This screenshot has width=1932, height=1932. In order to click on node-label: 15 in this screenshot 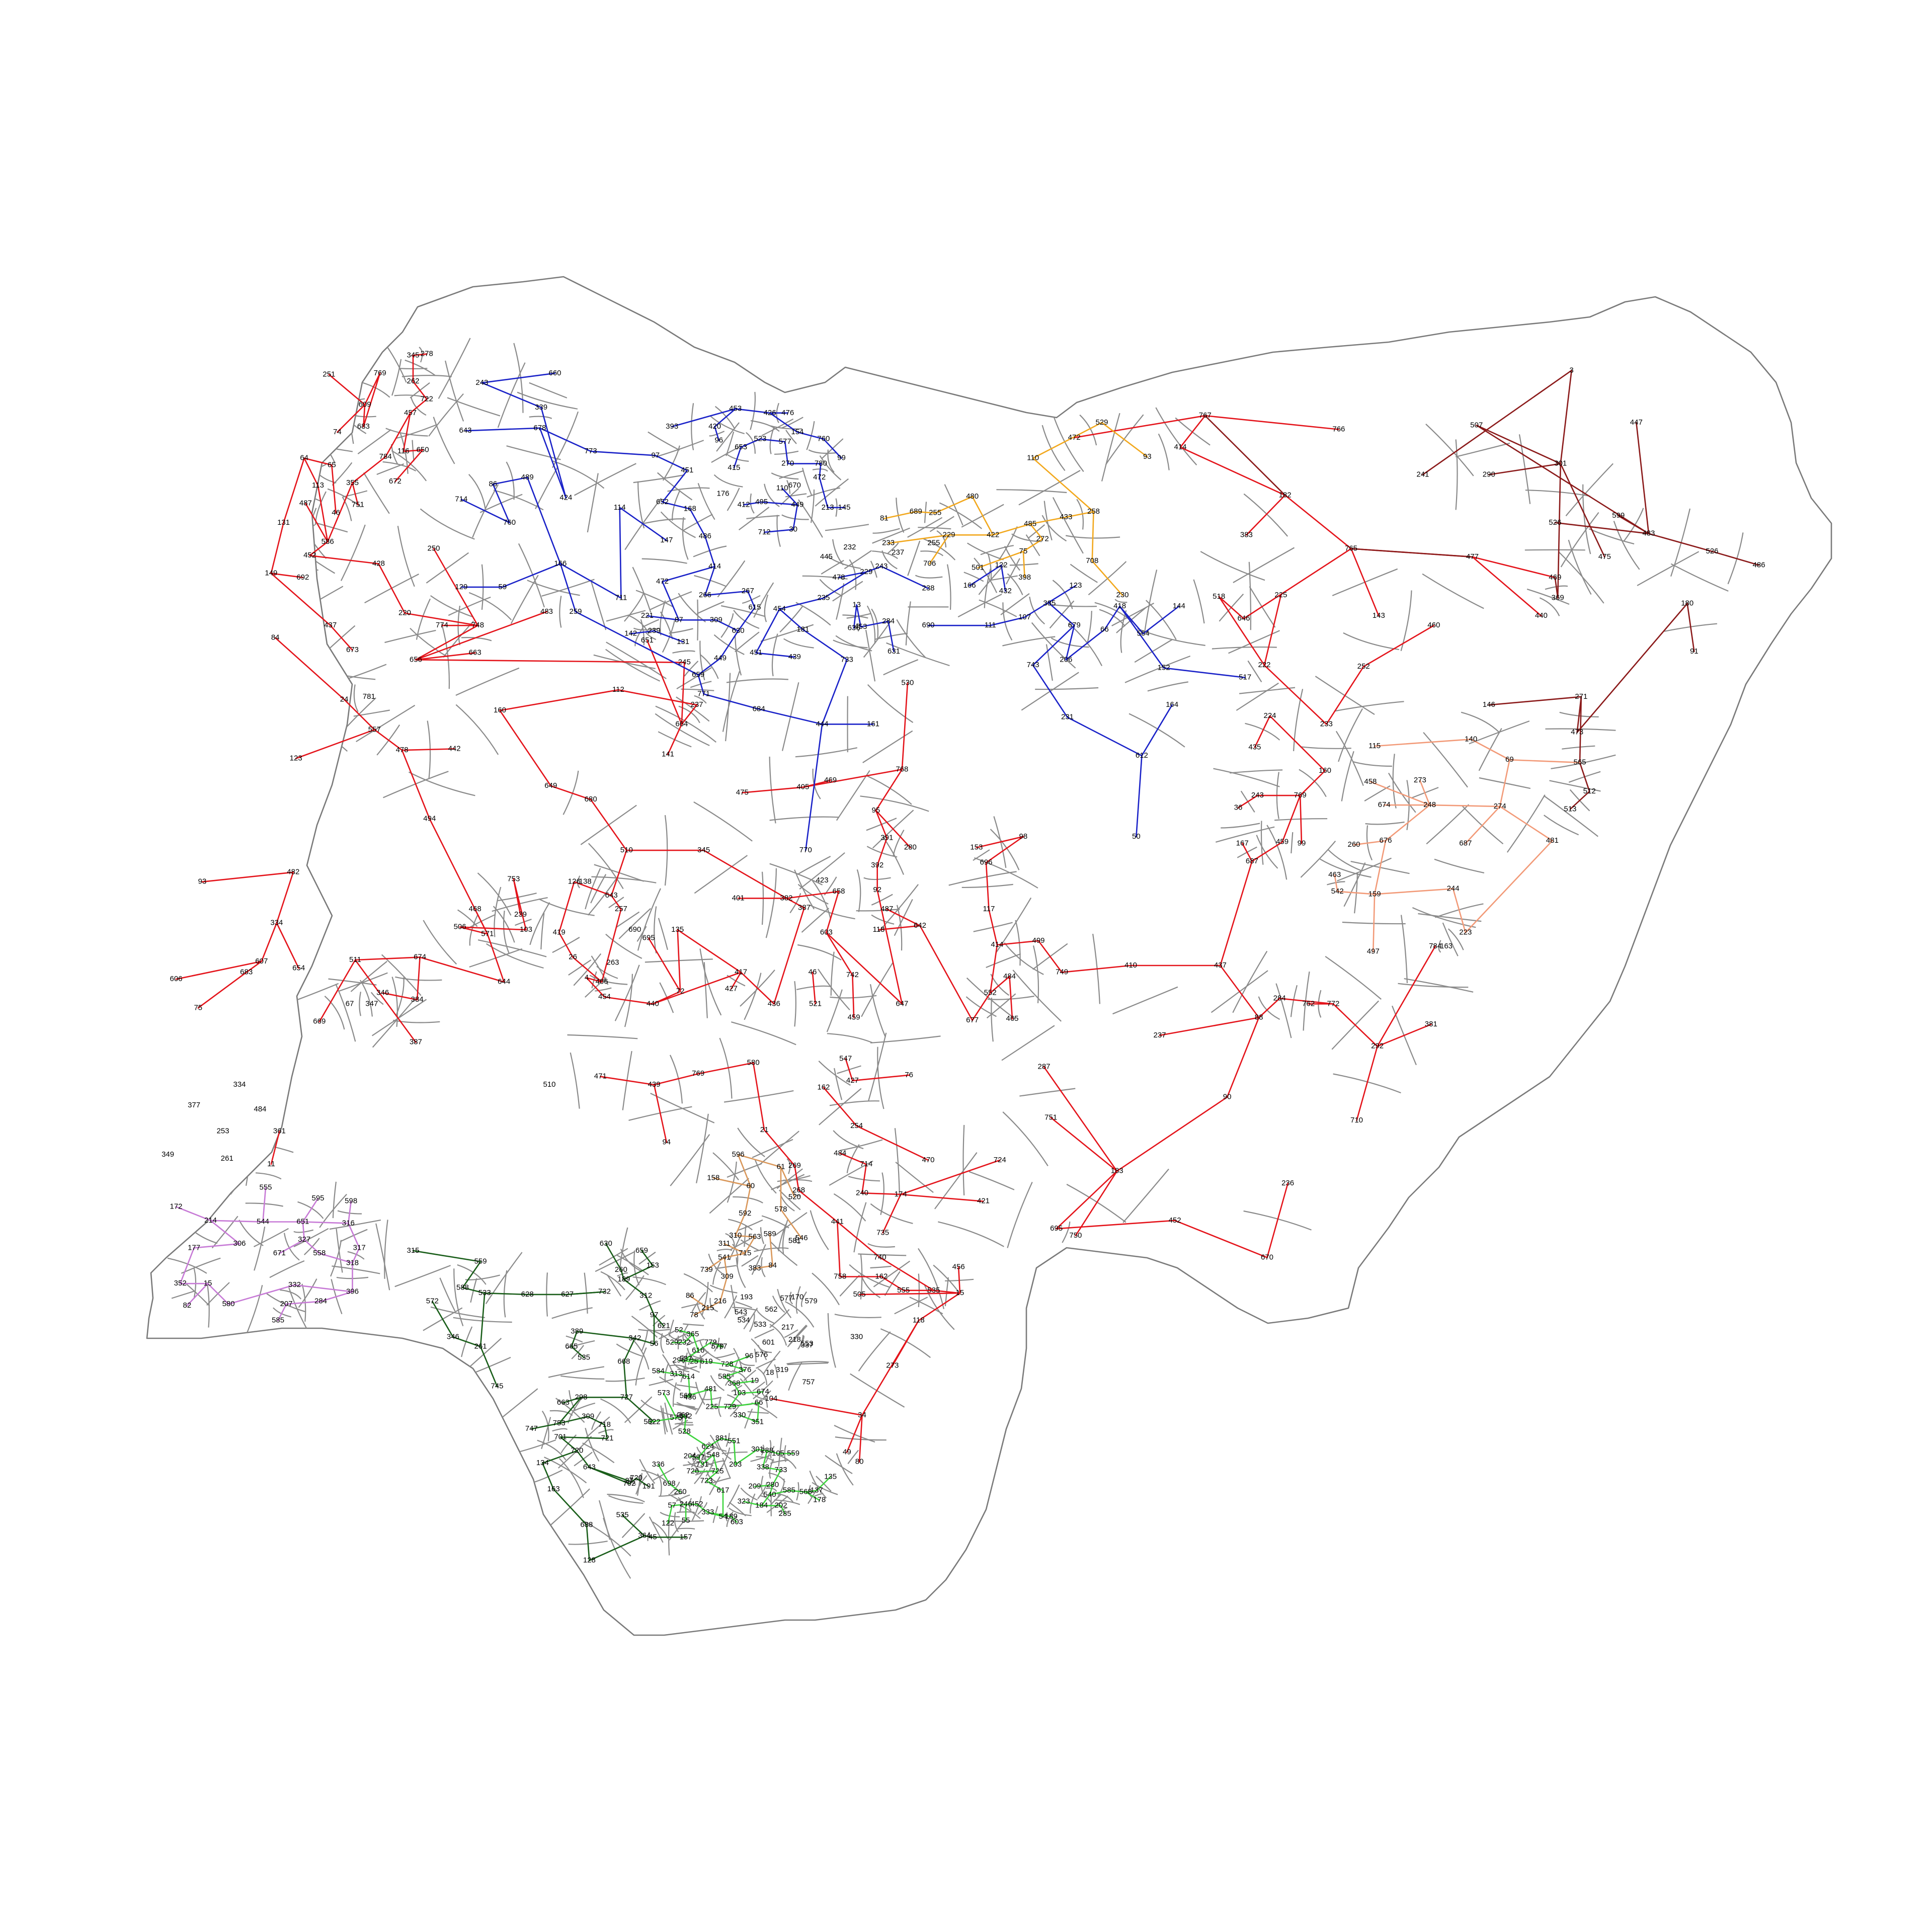, I will do `click(208, 1283)`.